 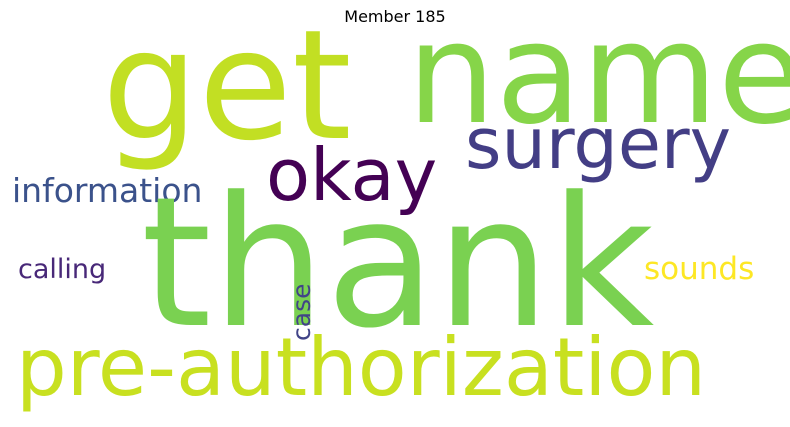 What do you see at coordinates (395, 16) in the screenshot?
I see `chart-title: Member 185` at bounding box center [395, 16].